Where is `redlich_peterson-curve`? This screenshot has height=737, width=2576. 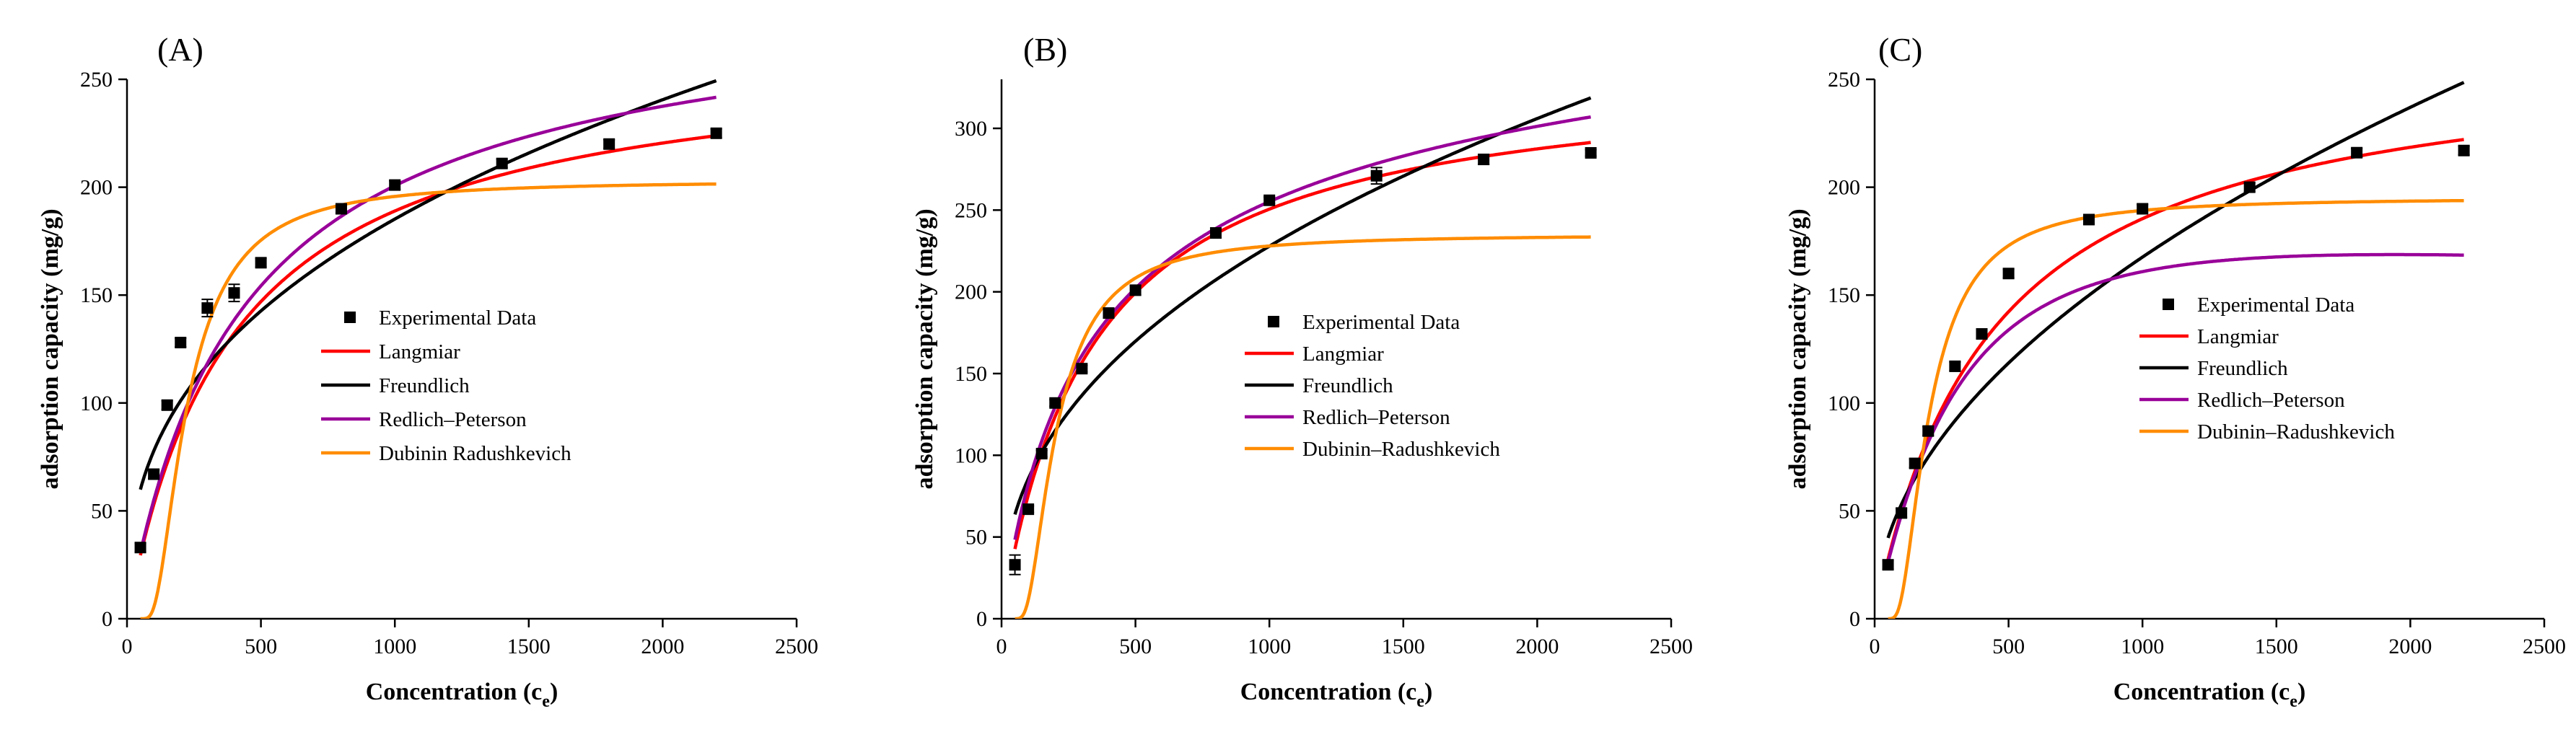 redlich_peterson-curve is located at coordinates (428, 324).